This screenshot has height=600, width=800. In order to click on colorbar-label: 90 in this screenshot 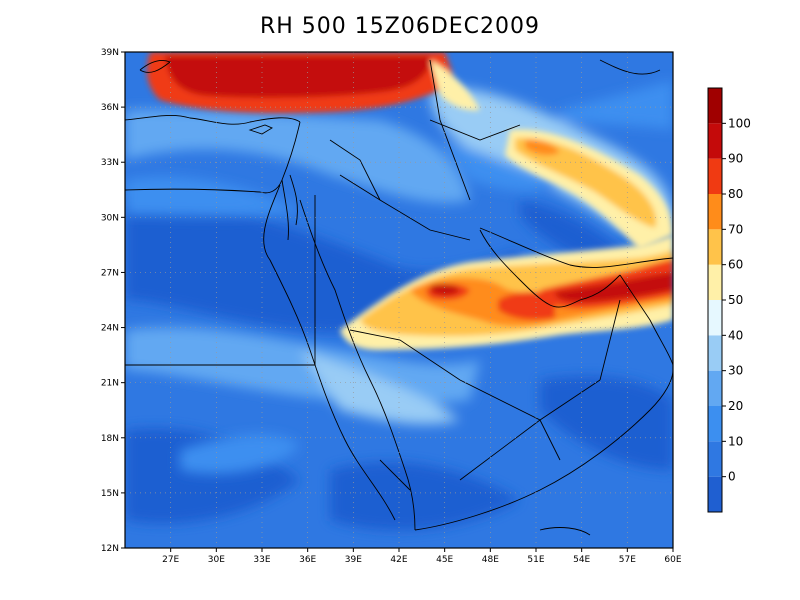, I will do `click(735, 159)`.